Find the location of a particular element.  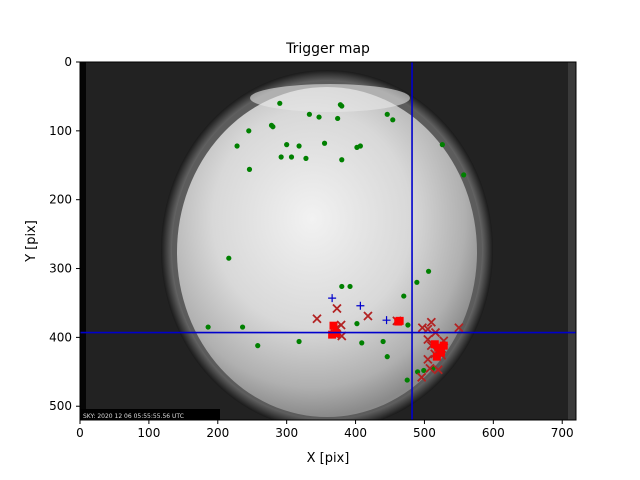

y-tick-label: 200 is located at coordinates (60, 200).